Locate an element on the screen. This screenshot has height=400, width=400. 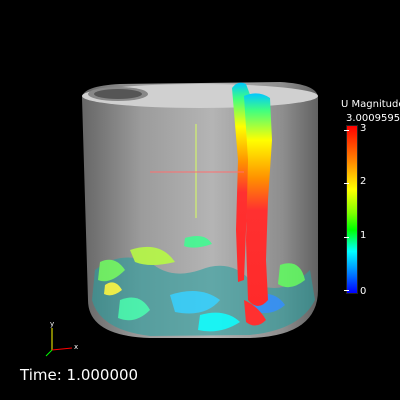
colorbar-title: U Magnitude is located at coordinates (370, 104).